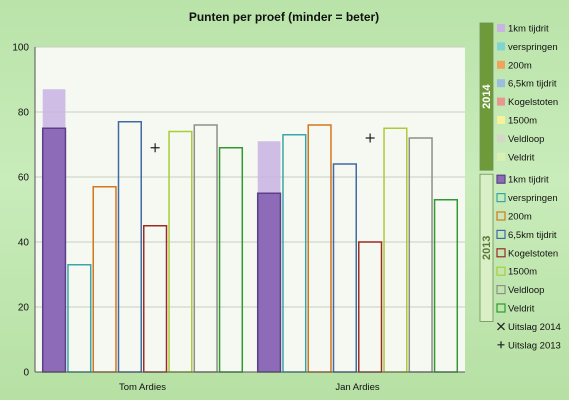  What do you see at coordinates (501, 308) in the screenshot?
I see `legend-swatch-veldrit-2013` at bounding box center [501, 308].